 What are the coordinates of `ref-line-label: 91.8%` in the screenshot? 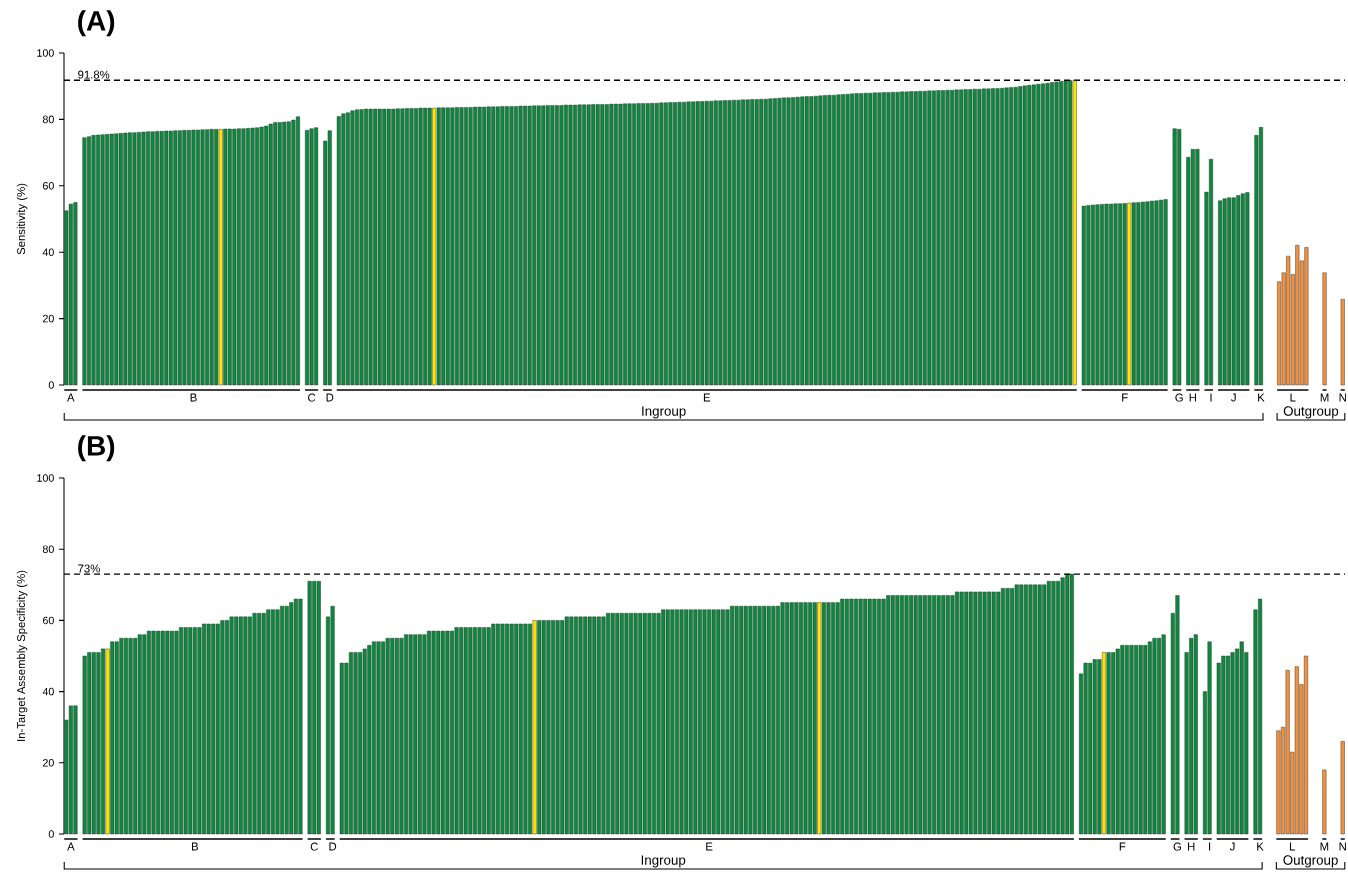 It's located at (94, 74).